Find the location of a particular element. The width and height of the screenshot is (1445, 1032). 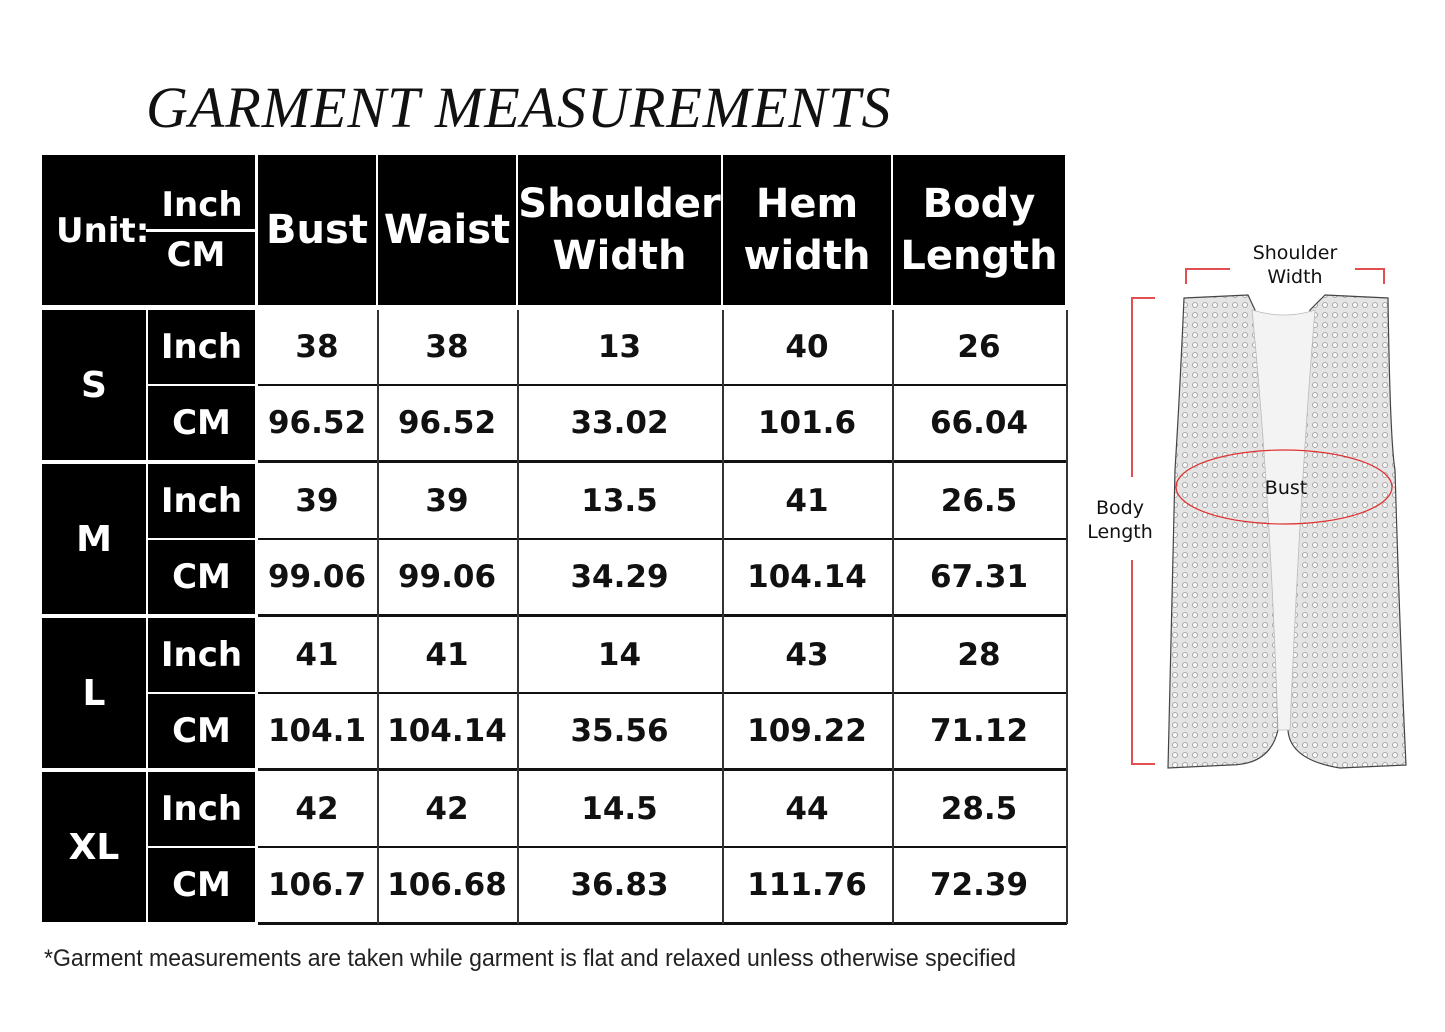

table-cell: 104.1 is located at coordinates (317, 731).